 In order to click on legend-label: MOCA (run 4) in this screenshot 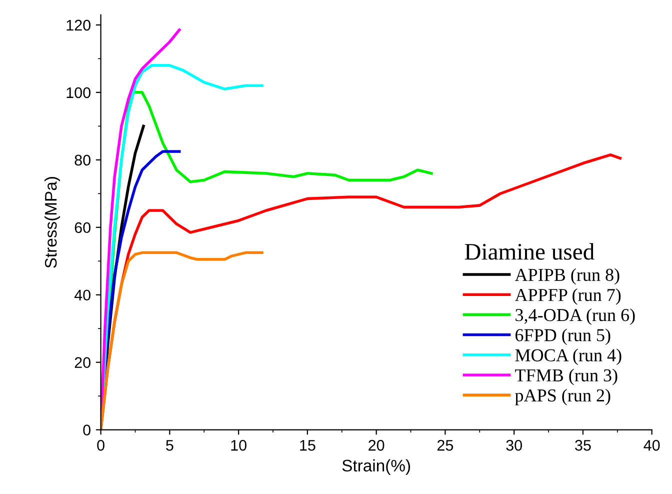, I will do `click(568, 357)`.